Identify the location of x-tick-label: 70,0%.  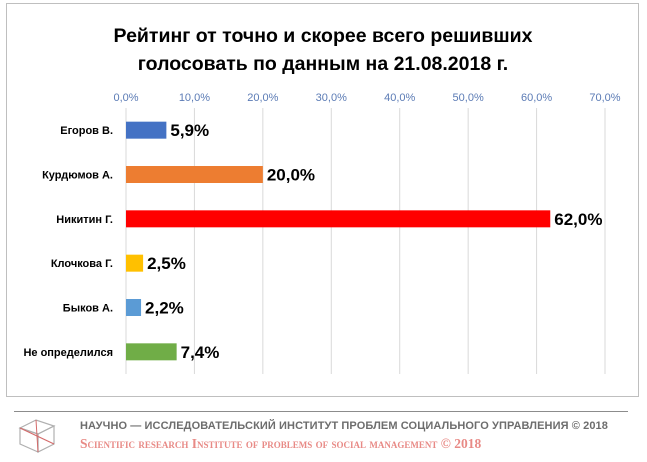
(604, 98).